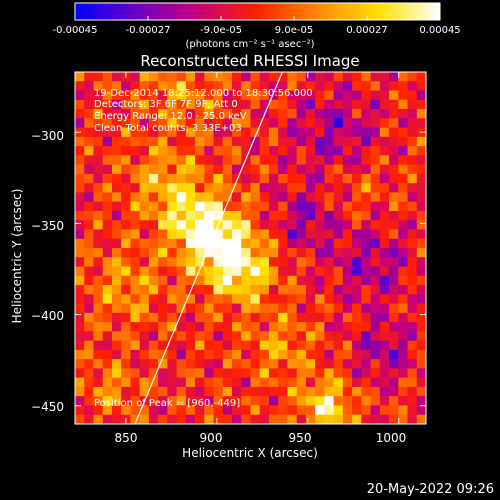 The height and width of the screenshot is (500, 500). I want to click on annotation-detectors: Detectors: 3F 6F 7F 9F, Att 0, so click(166, 104).